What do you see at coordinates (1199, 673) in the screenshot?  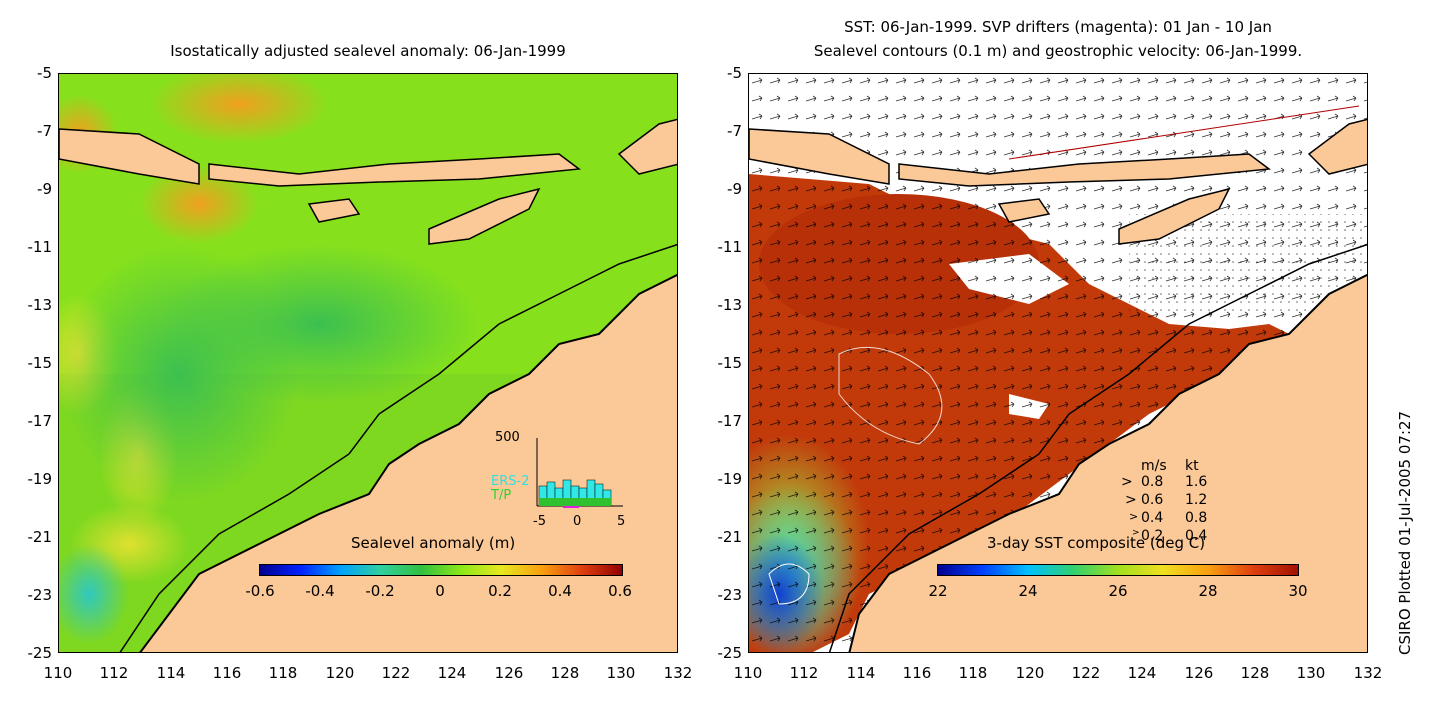 I see `right-xtick: 126` at bounding box center [1199, 673].